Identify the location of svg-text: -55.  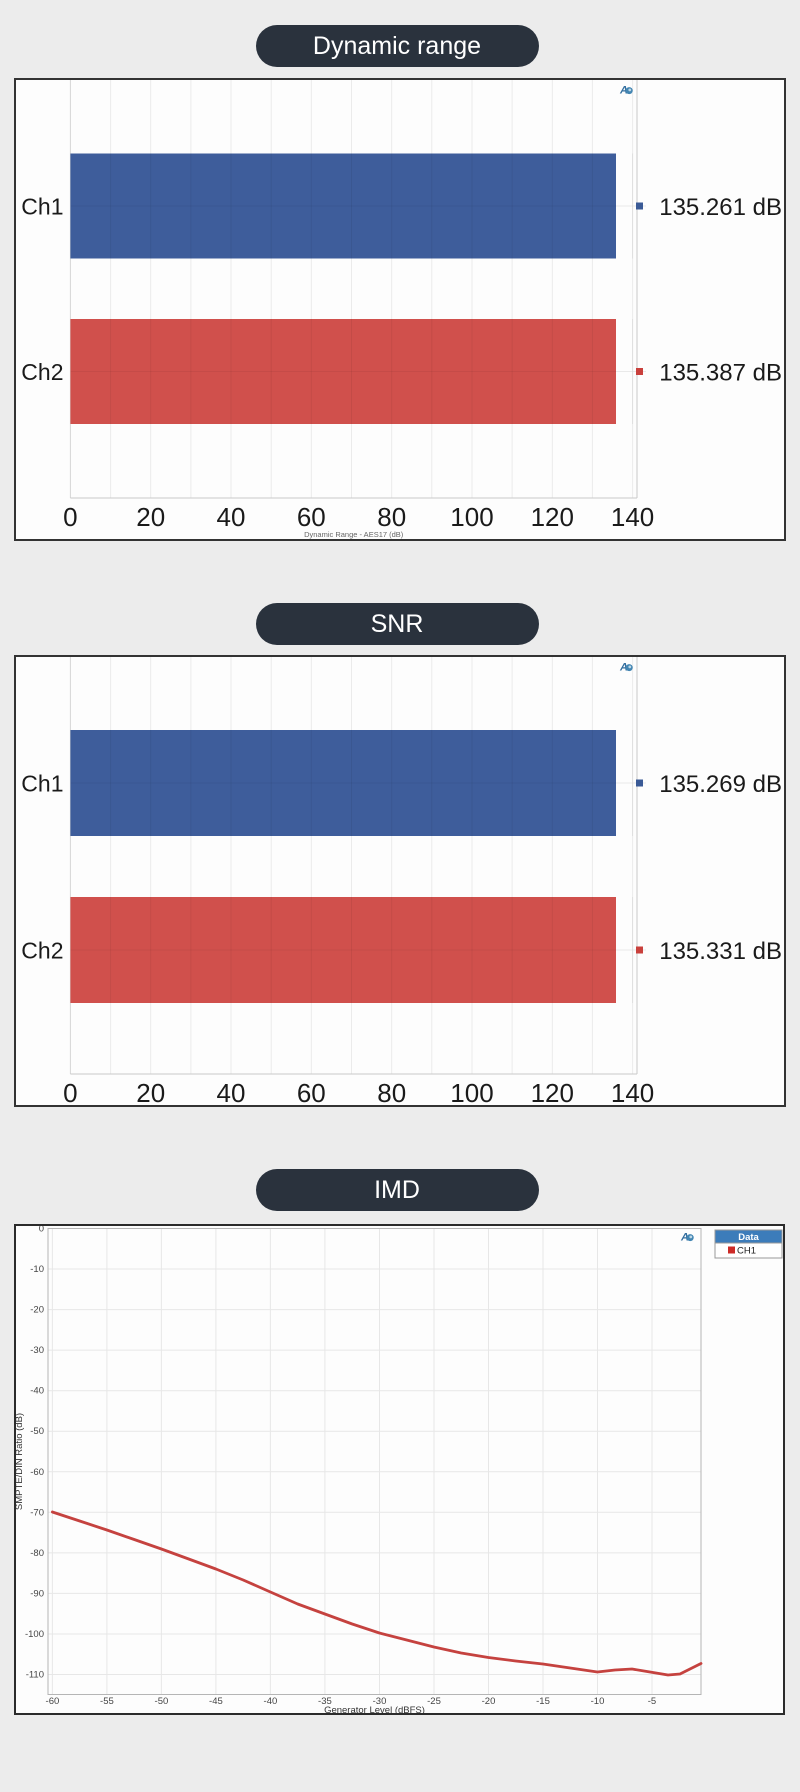
(107, 1701).